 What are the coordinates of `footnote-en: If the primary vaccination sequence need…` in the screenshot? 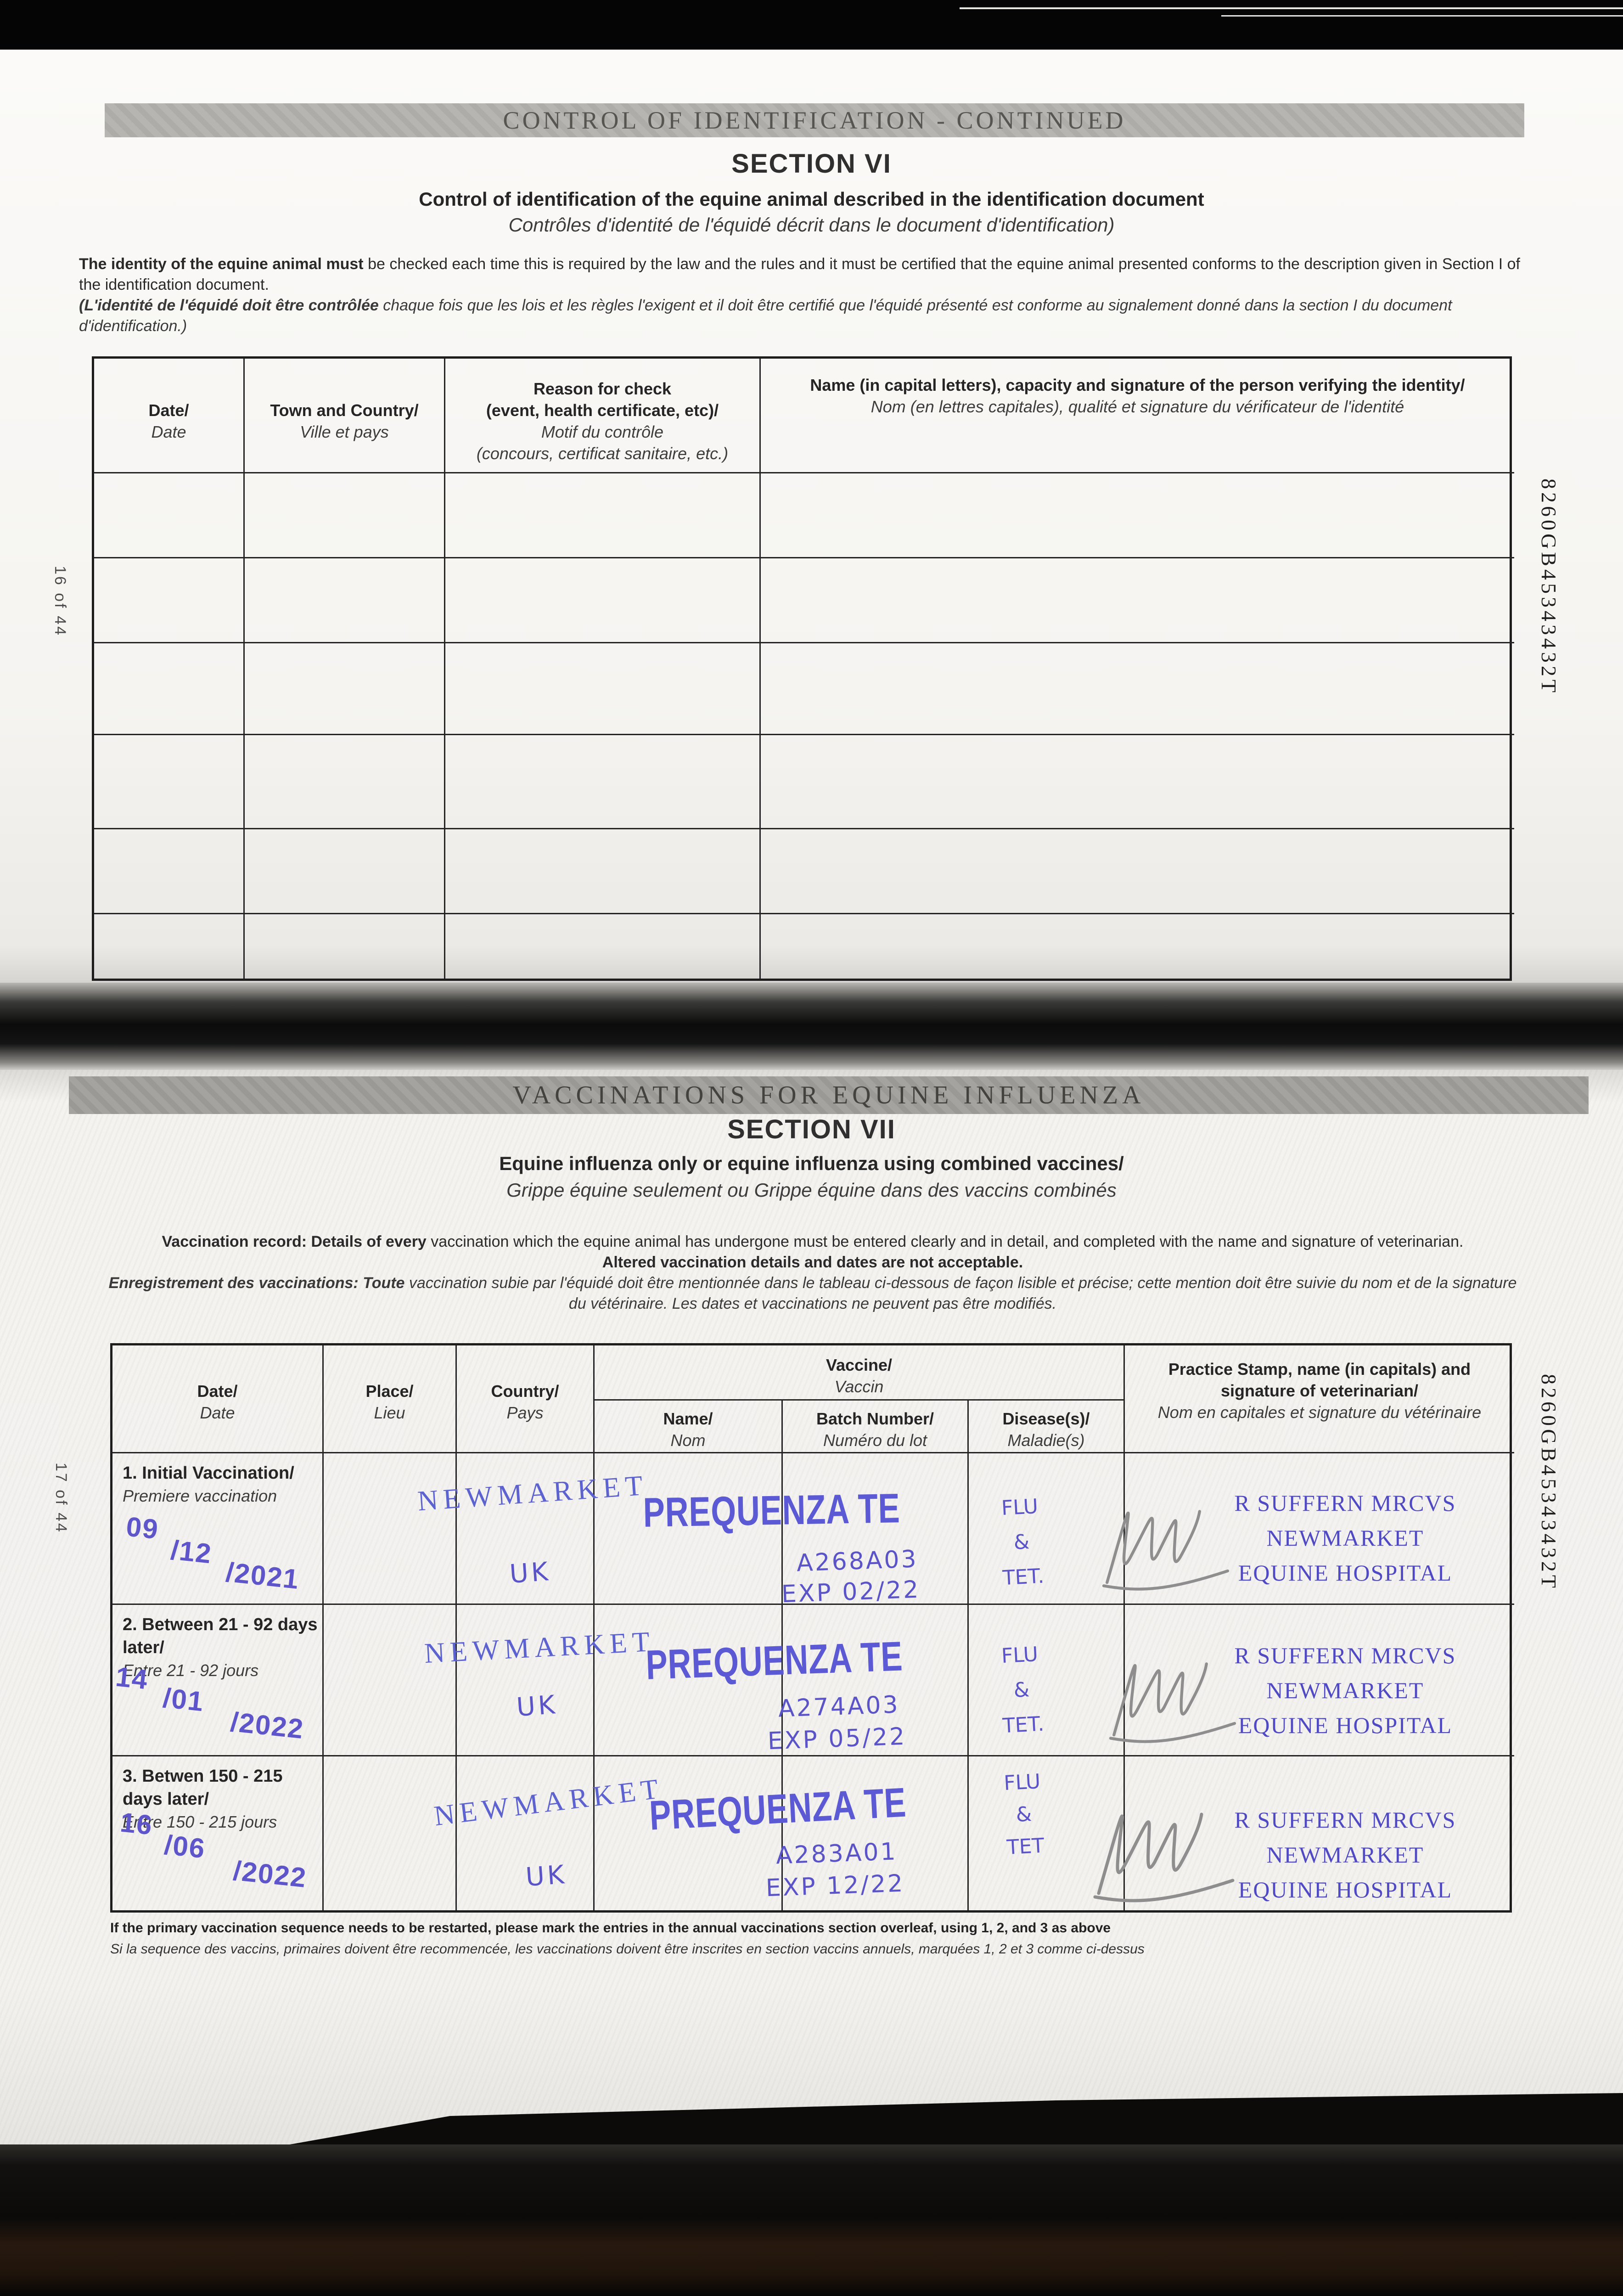 It's located at (610, 1928).